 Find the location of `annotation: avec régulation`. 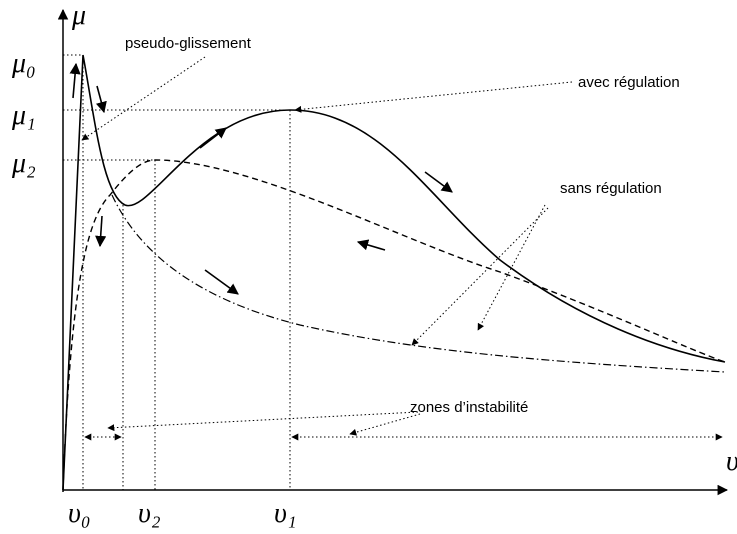

annotation: avec régulation is located at coordinates (629, 82).